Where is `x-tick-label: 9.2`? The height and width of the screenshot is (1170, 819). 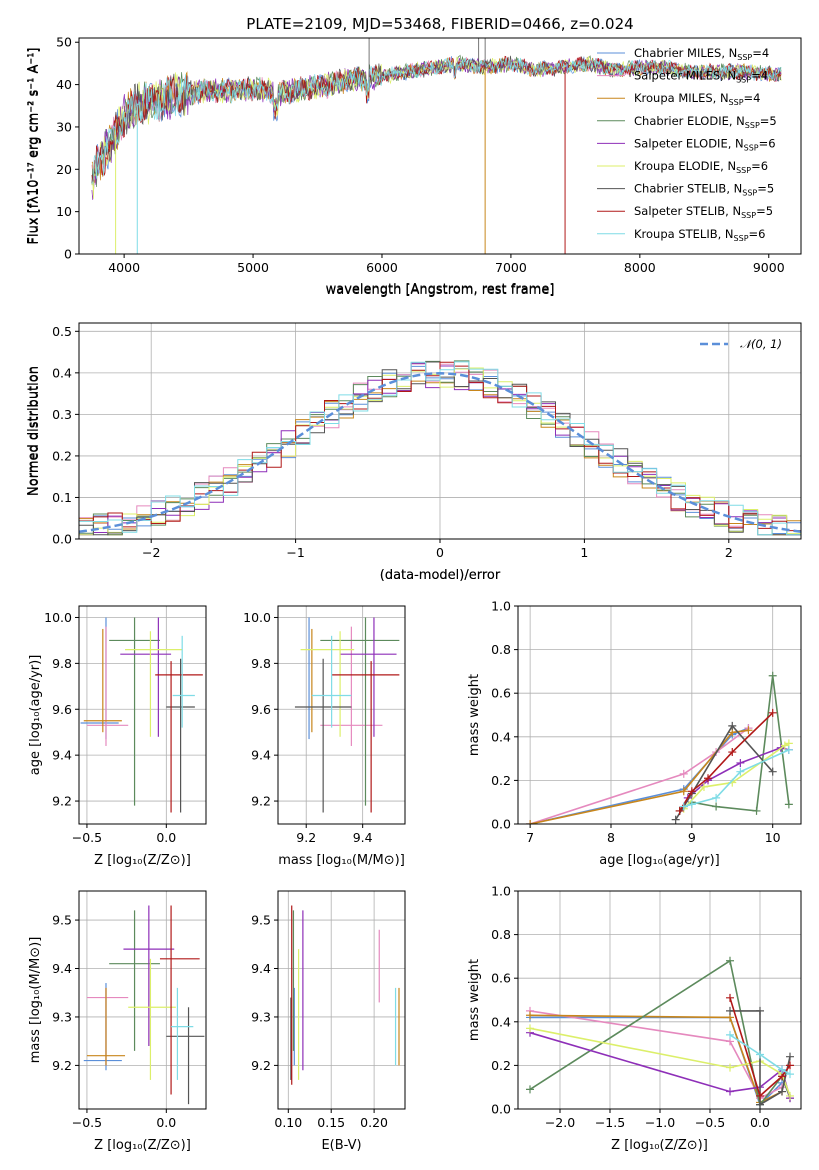 x-tick-label: 9.2 is located at coordinates (306, 837).